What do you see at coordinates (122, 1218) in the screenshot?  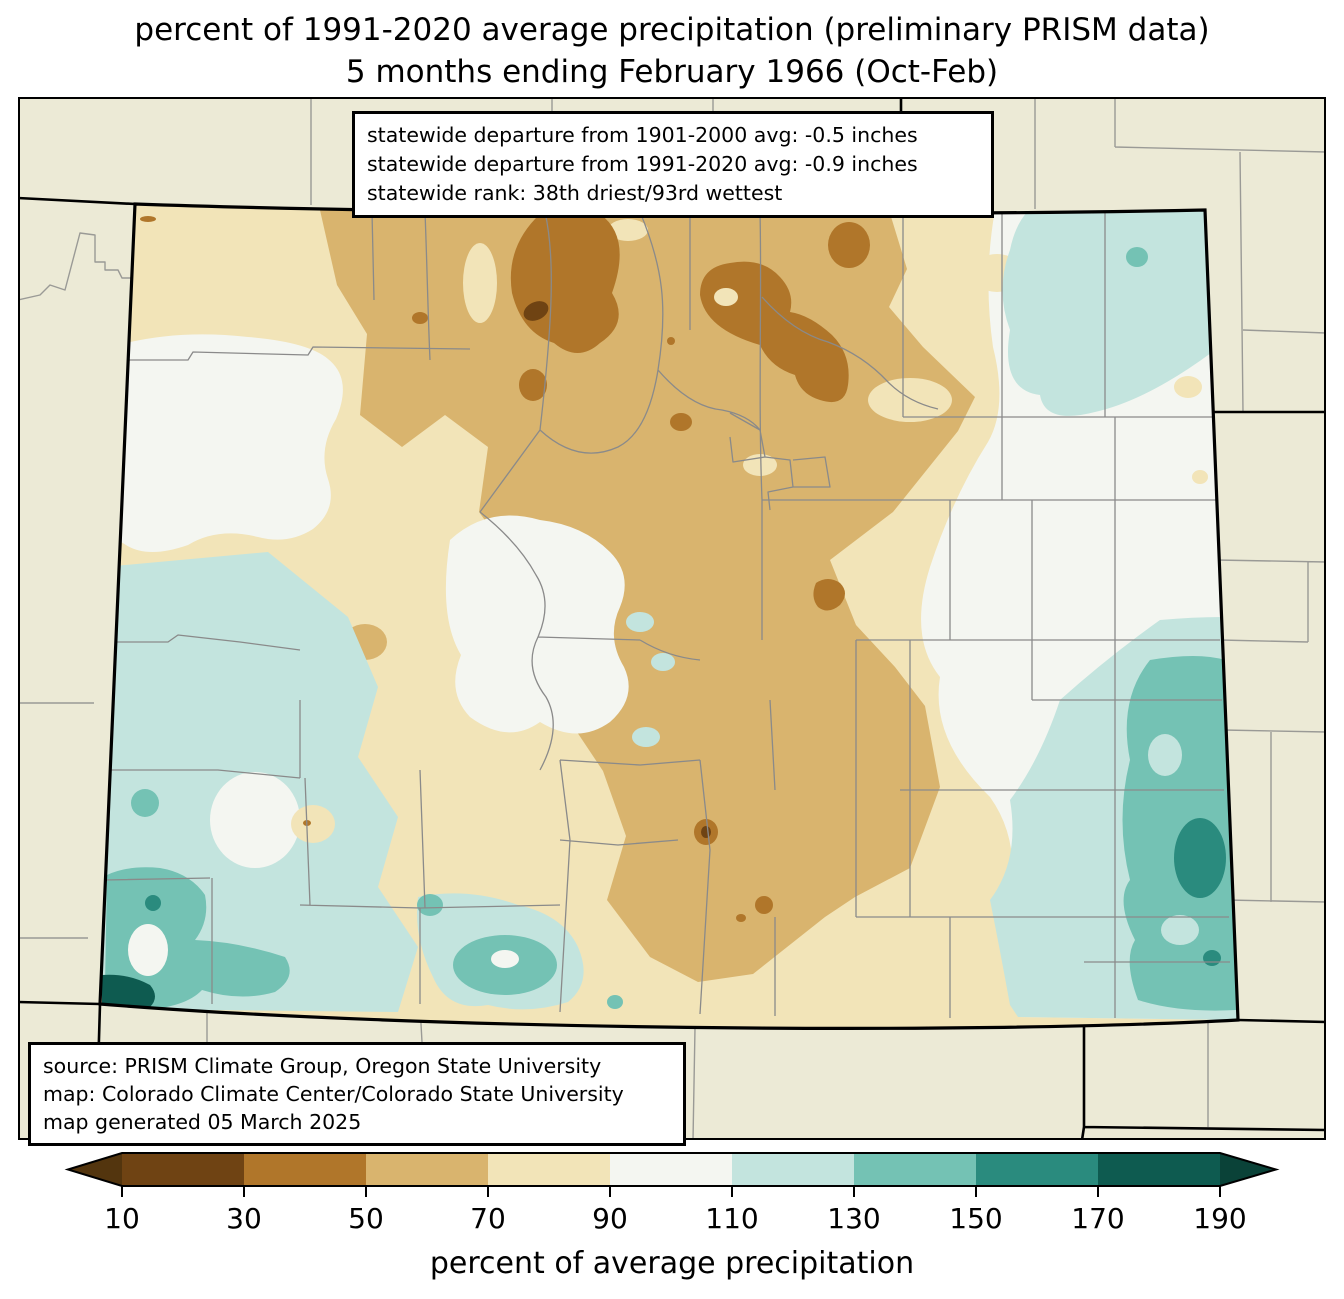 I see `colorbar-tick-label: 10` at bounding box center [122, 1218].